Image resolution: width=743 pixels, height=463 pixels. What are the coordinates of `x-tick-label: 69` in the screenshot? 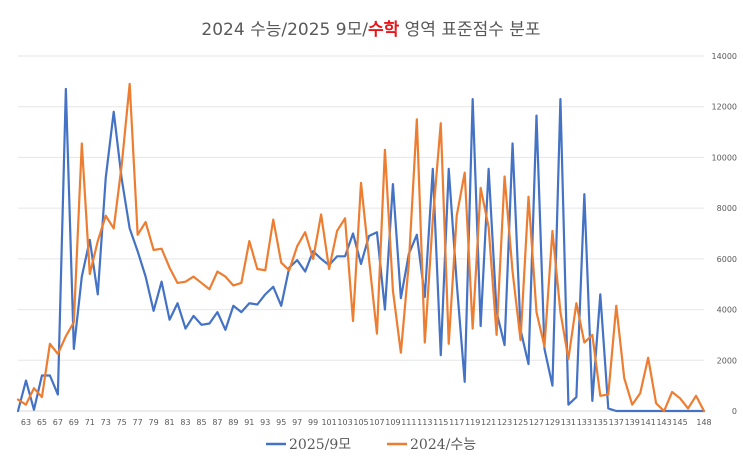 It's located at (74, 422).